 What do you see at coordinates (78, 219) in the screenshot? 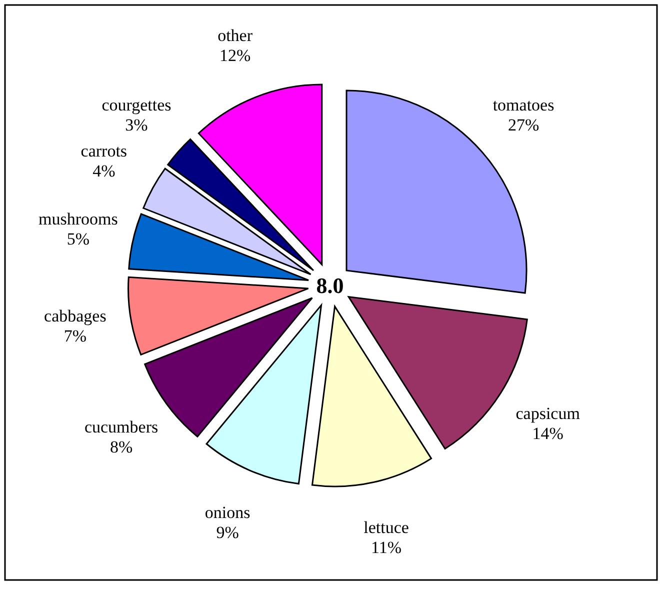
I see `slice-label: mushrooms` at bounding box center [78, 219].